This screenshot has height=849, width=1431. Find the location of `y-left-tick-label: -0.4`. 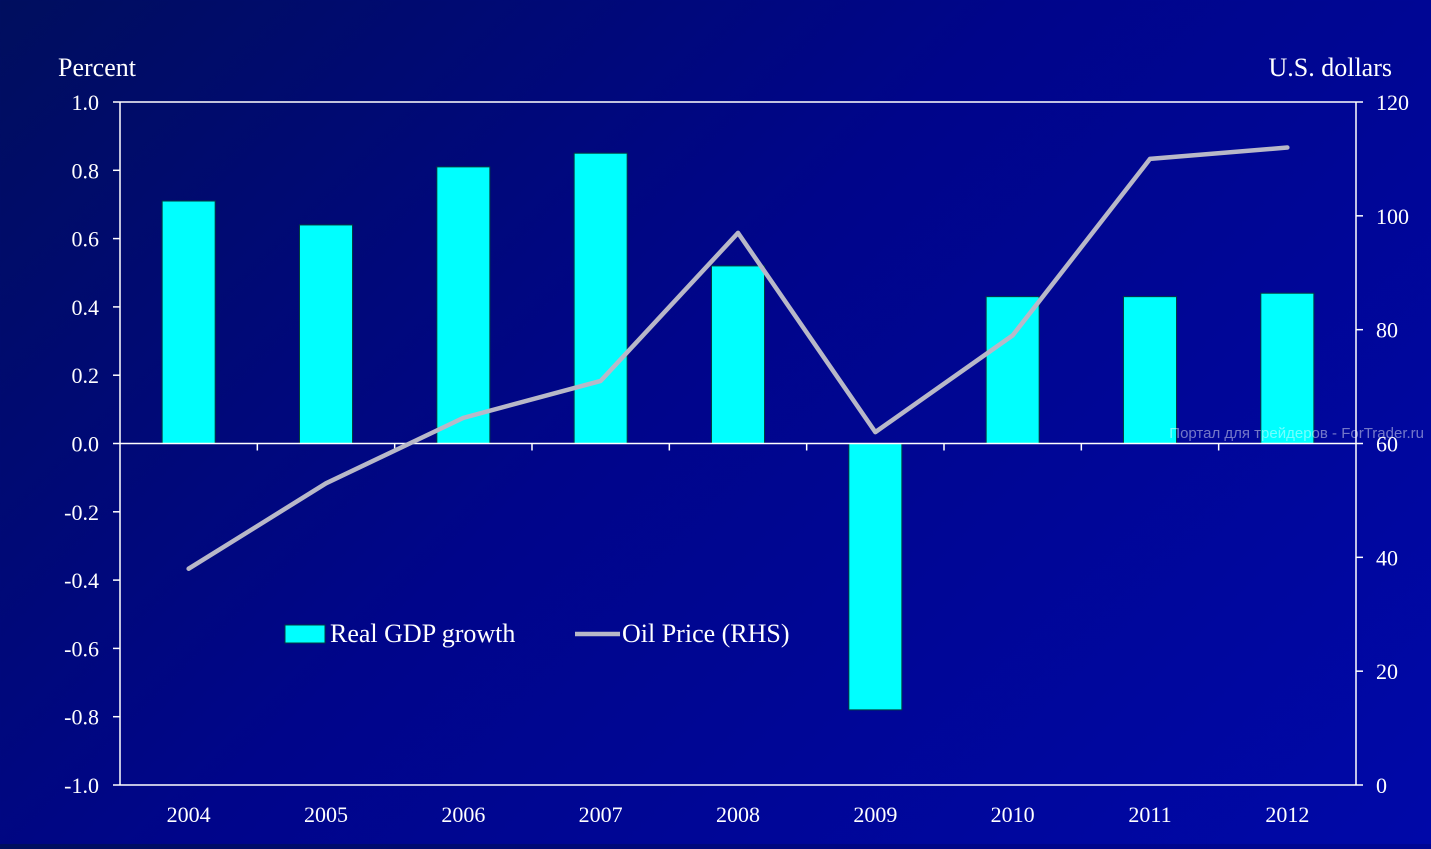

y-left-tick-label: -0.4 is located at coordinates (81, 580).